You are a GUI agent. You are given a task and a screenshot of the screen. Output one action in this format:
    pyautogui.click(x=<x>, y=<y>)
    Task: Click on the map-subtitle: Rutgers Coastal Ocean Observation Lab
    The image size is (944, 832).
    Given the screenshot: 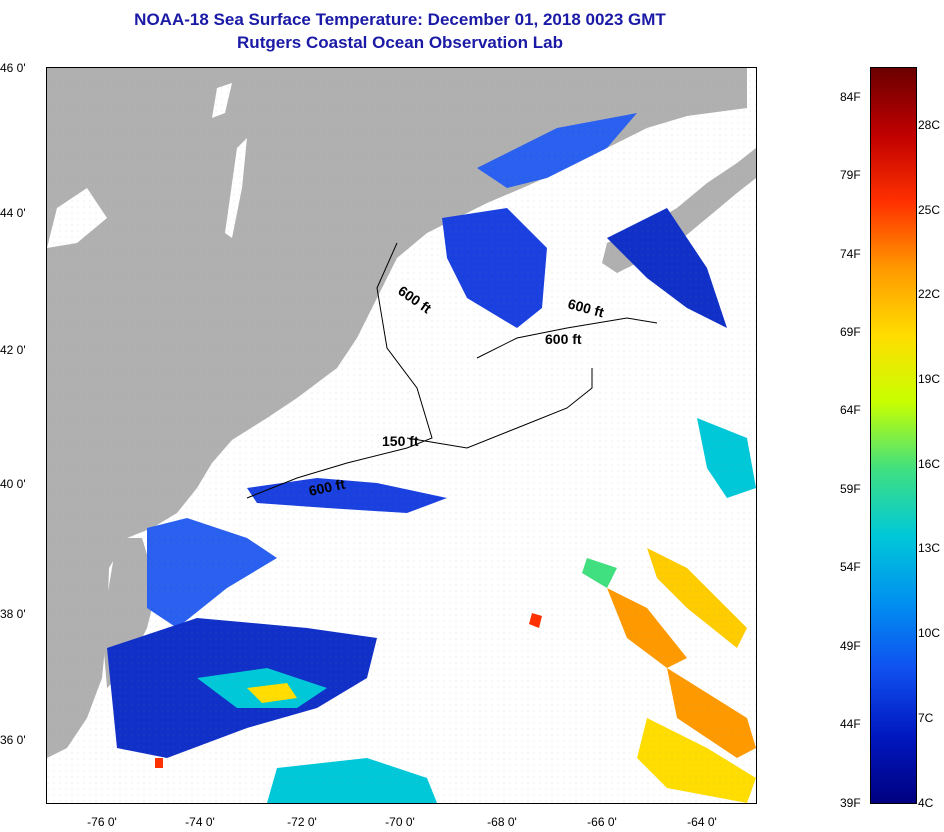 What is the action you would take?
    pyautogui.click(x=400, y=42)
    